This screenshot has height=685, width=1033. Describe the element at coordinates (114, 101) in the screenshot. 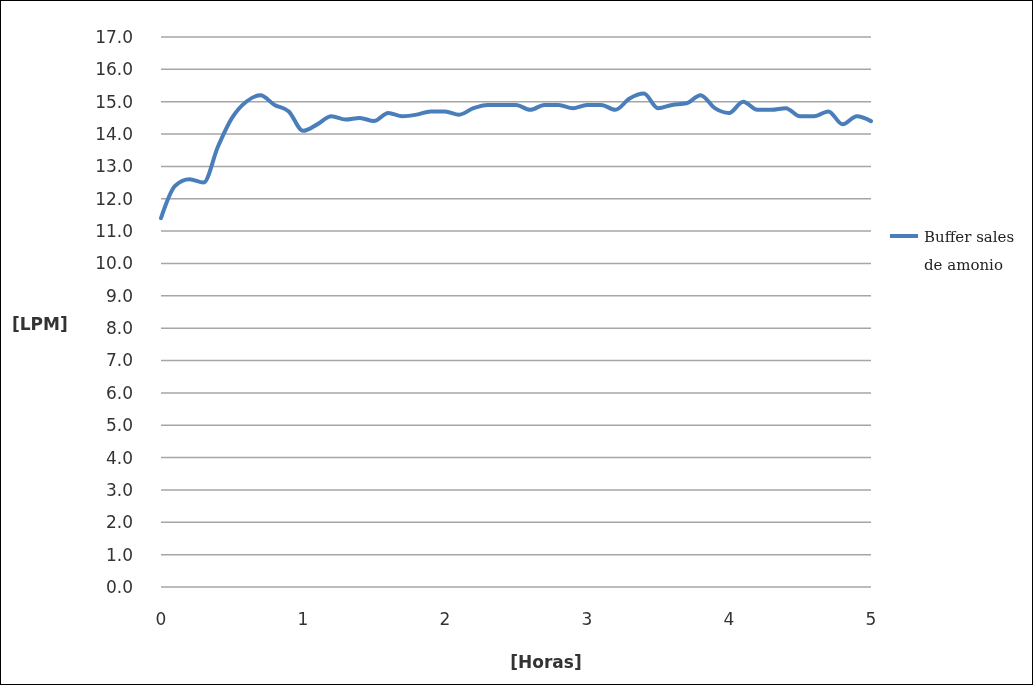

I see `y-tick-label: 15.0` at that location.